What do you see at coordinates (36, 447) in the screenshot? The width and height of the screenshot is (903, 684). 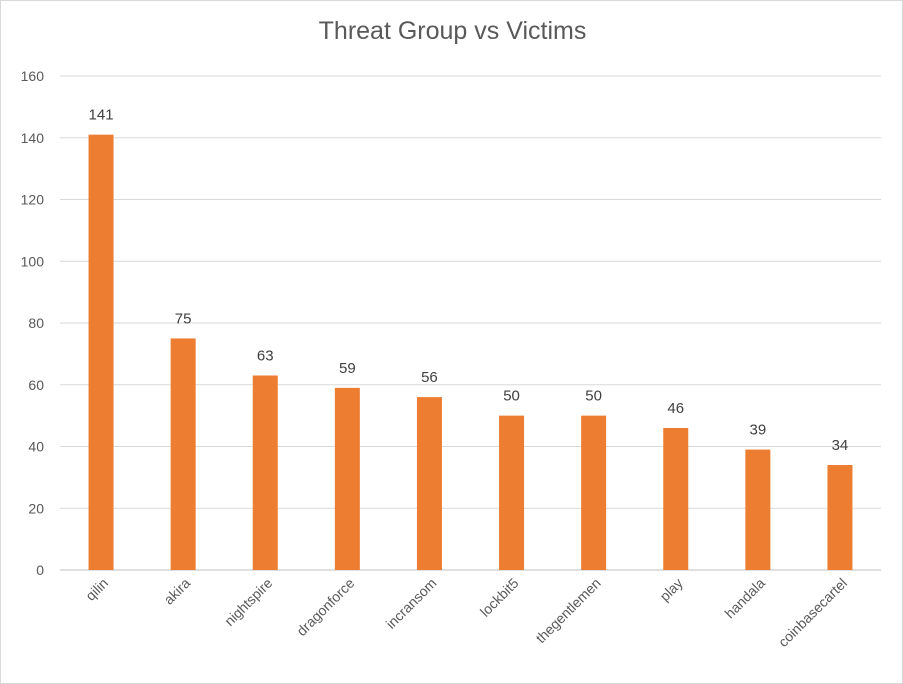 I see `y-tick-label: 40` at bounding box center [36, 447].